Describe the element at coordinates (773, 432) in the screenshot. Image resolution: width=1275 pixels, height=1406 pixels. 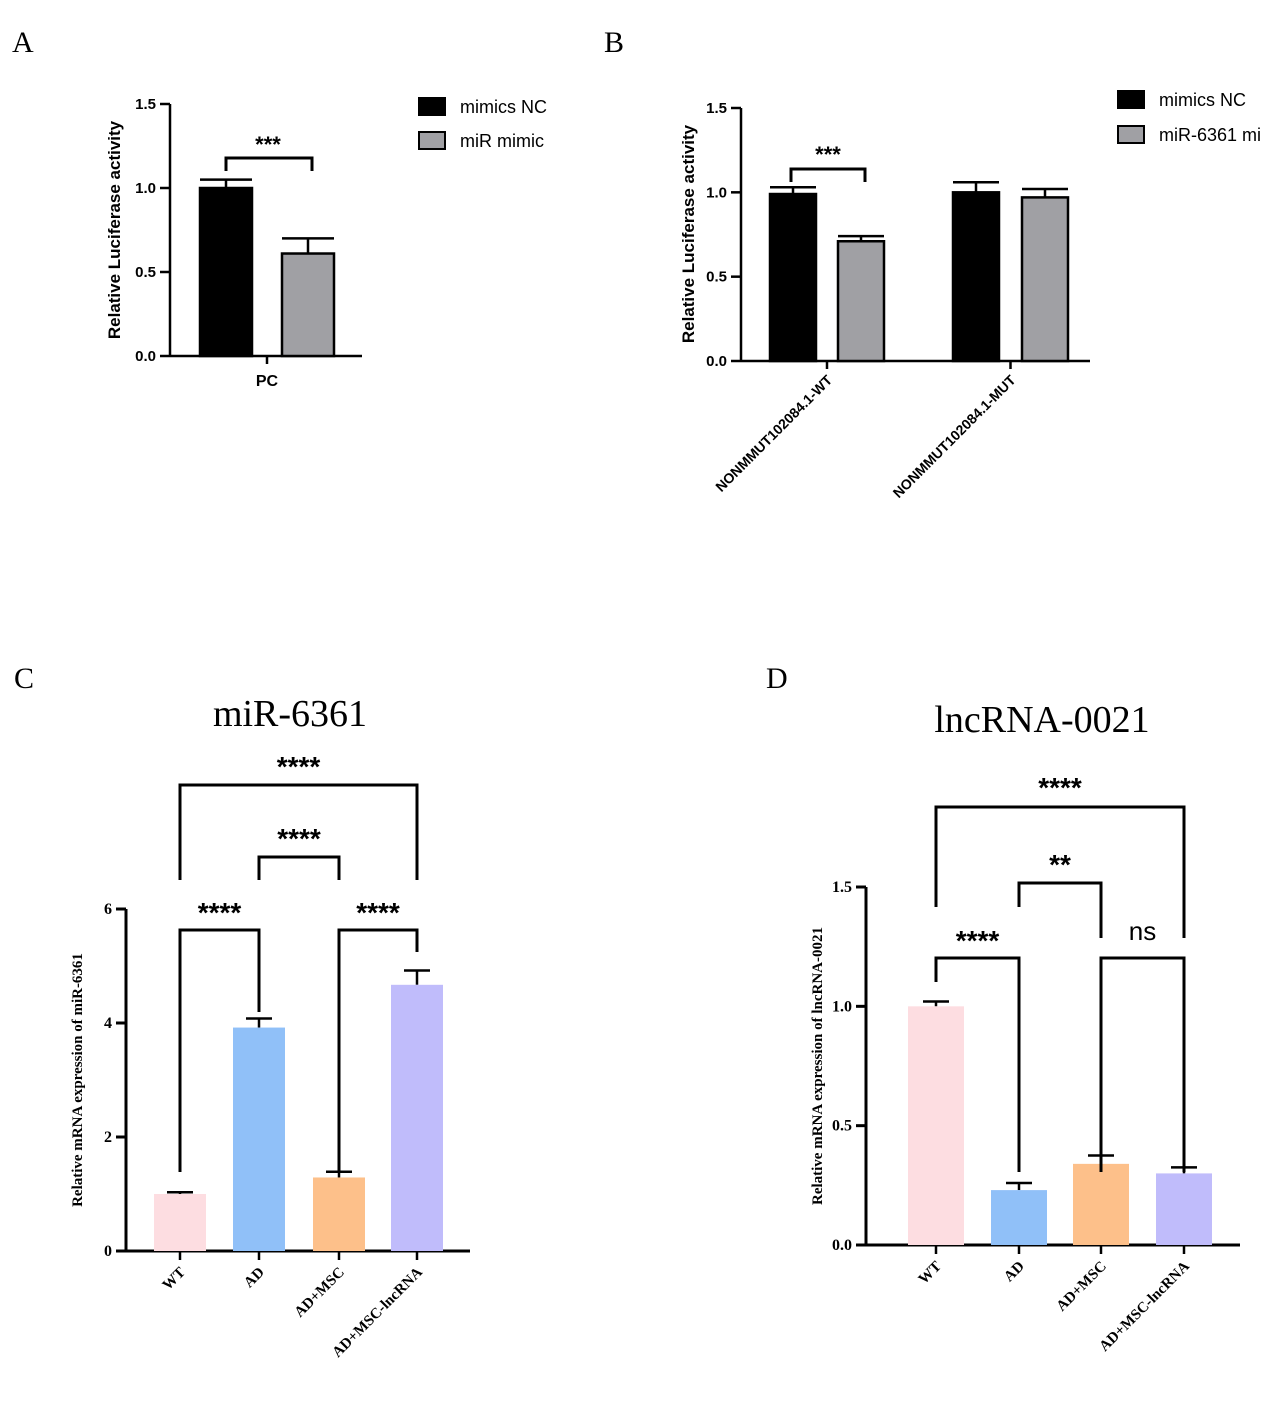
I see `chart-b-xtick-label: NONMMUT102084.1-WT` at that location.